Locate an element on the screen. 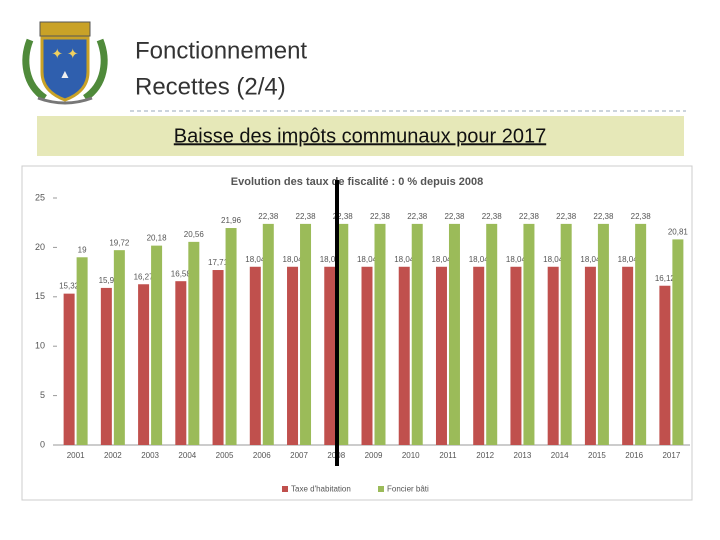 The image size is (720, 540). banner-box is located at coordinates (360, 136).